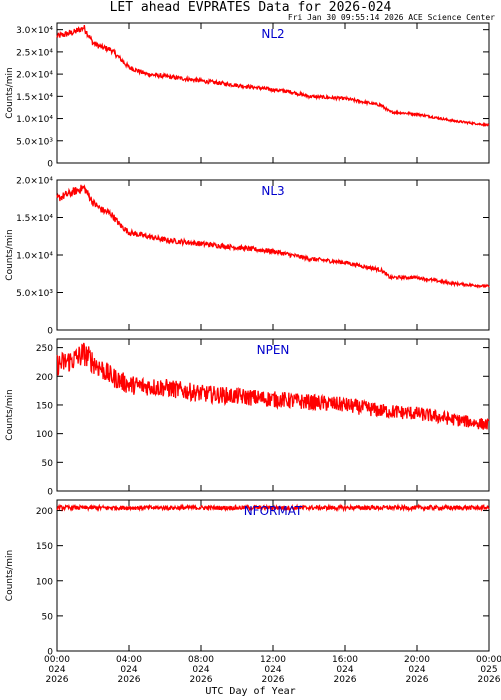 This screenshot has width=501, height=700. Describe the element at coordinates (250, 7) in the screenshot. I see `chart-title: LET ahead EVPRATES Data for 2026-024` at that location.